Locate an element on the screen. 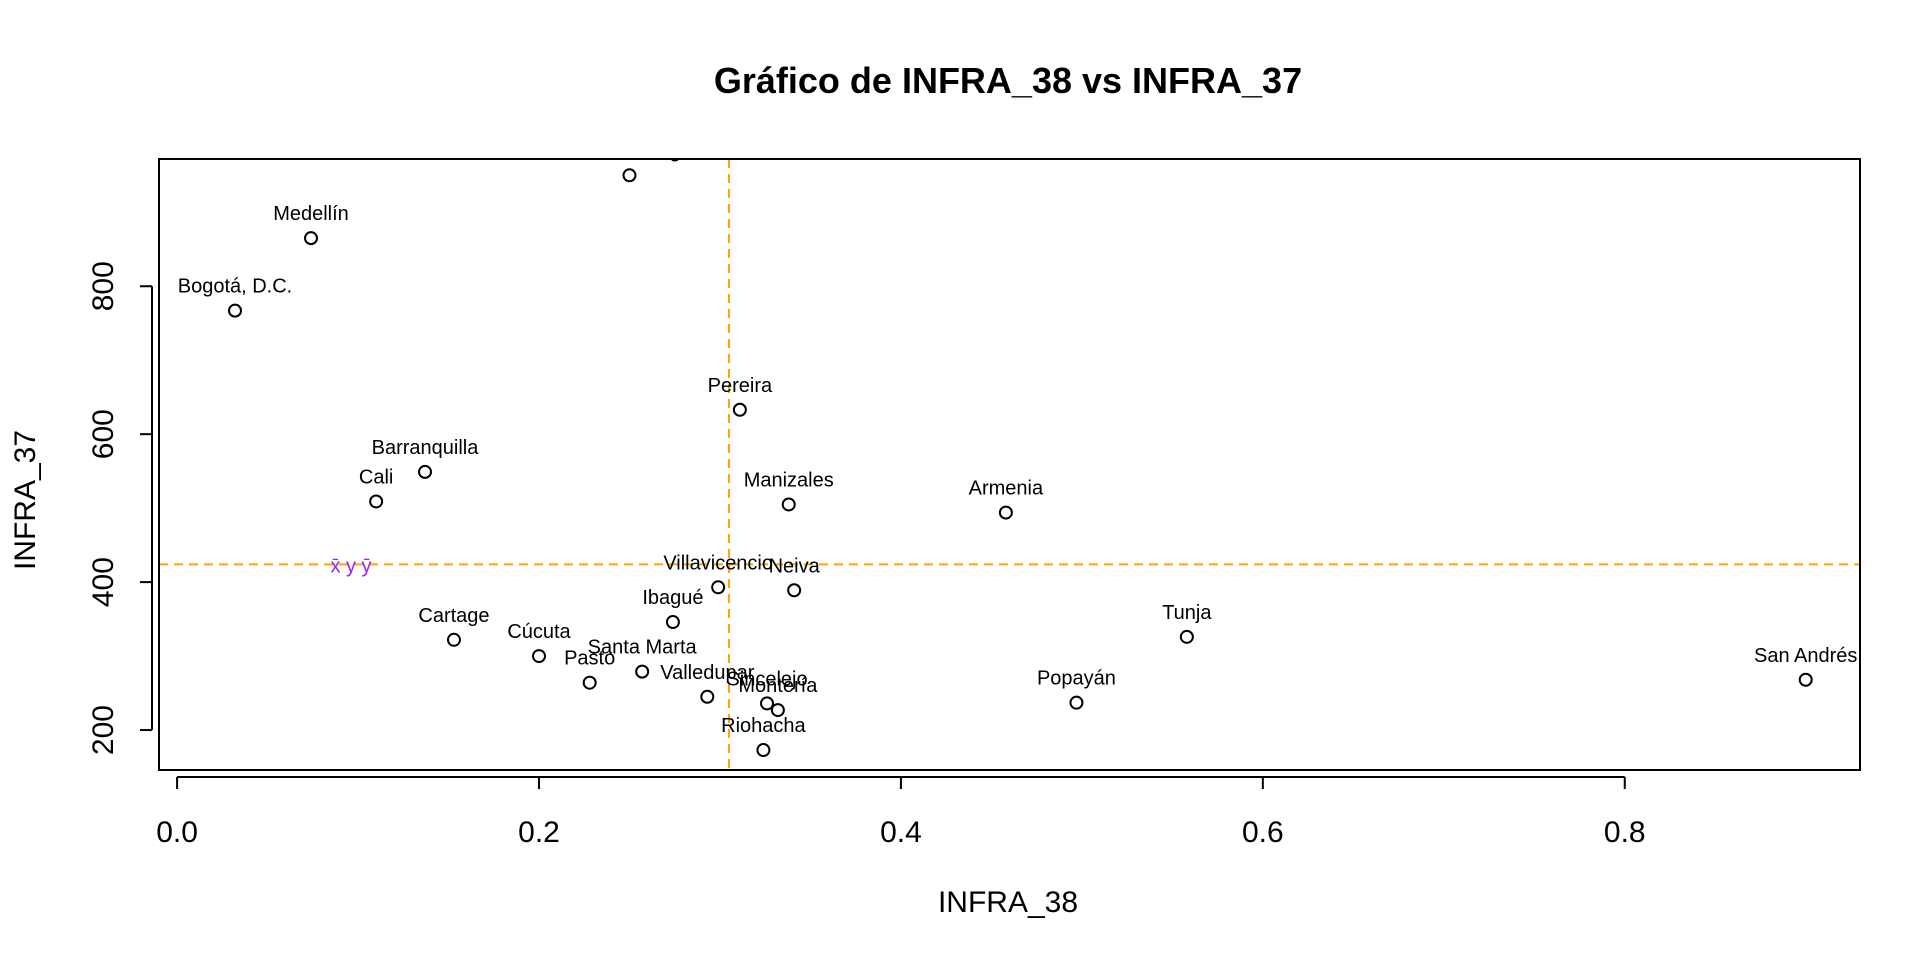 Image resolution: width=1920 pixels, height=960 pixels. point-label: Montería is located at coordinates (778, 686).